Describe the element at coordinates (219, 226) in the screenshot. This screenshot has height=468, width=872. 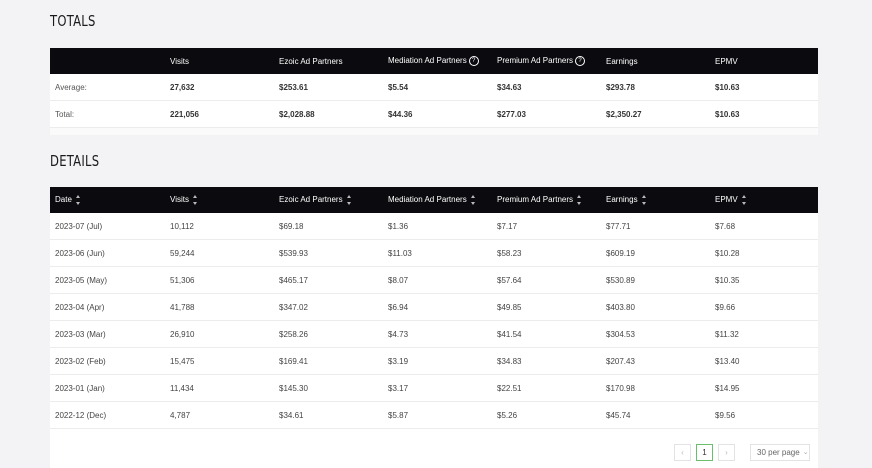
I see `table-cell: 10,112` at that location.